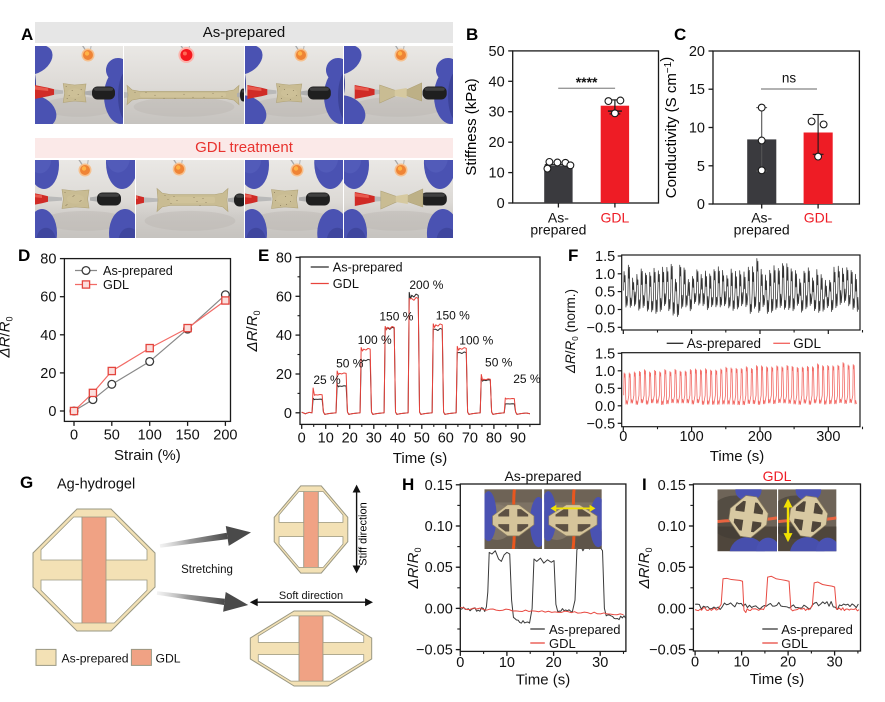  What do you see at coordinates (667, 651) in the screenshot?
I see `svg-text: −0.05` at bounding box center [667, 651].